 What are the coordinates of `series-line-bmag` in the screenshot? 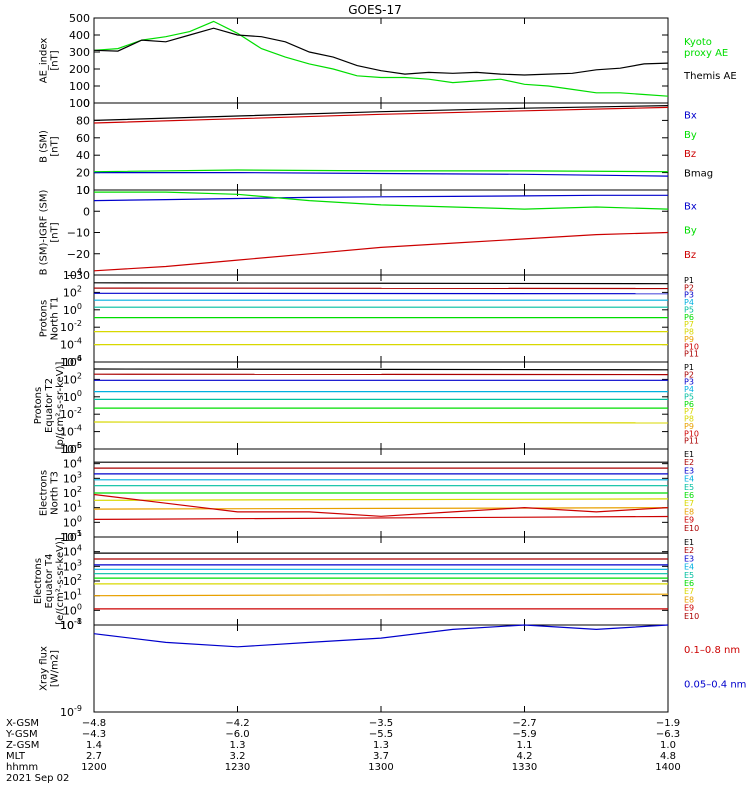 It's located at (381, 113).